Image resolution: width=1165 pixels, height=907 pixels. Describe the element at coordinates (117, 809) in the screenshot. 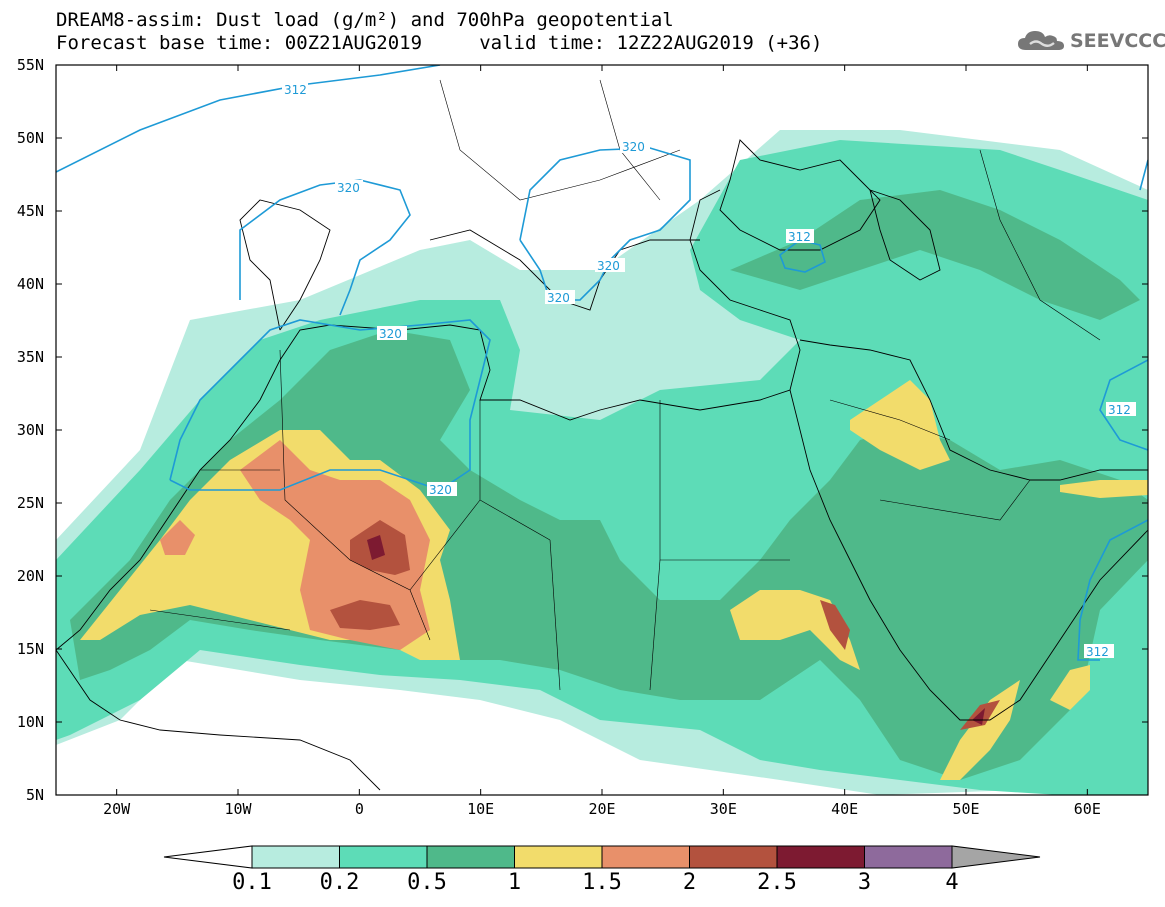

I see `longitude-tick-label: 20W` at that location.